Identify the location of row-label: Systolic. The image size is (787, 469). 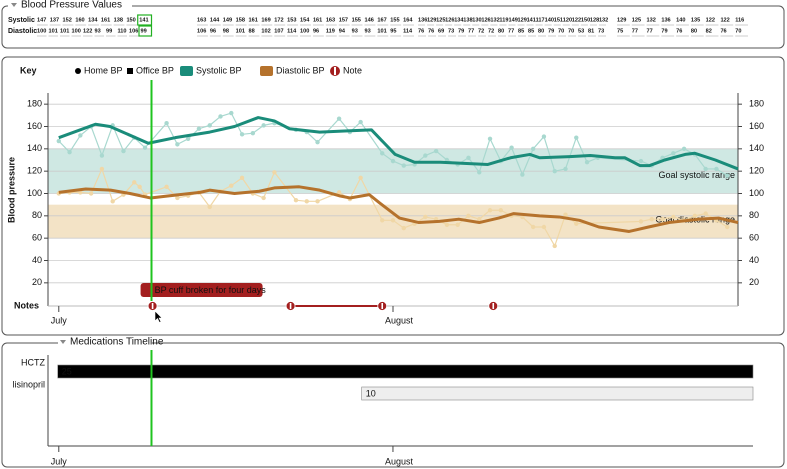
(21, 20).